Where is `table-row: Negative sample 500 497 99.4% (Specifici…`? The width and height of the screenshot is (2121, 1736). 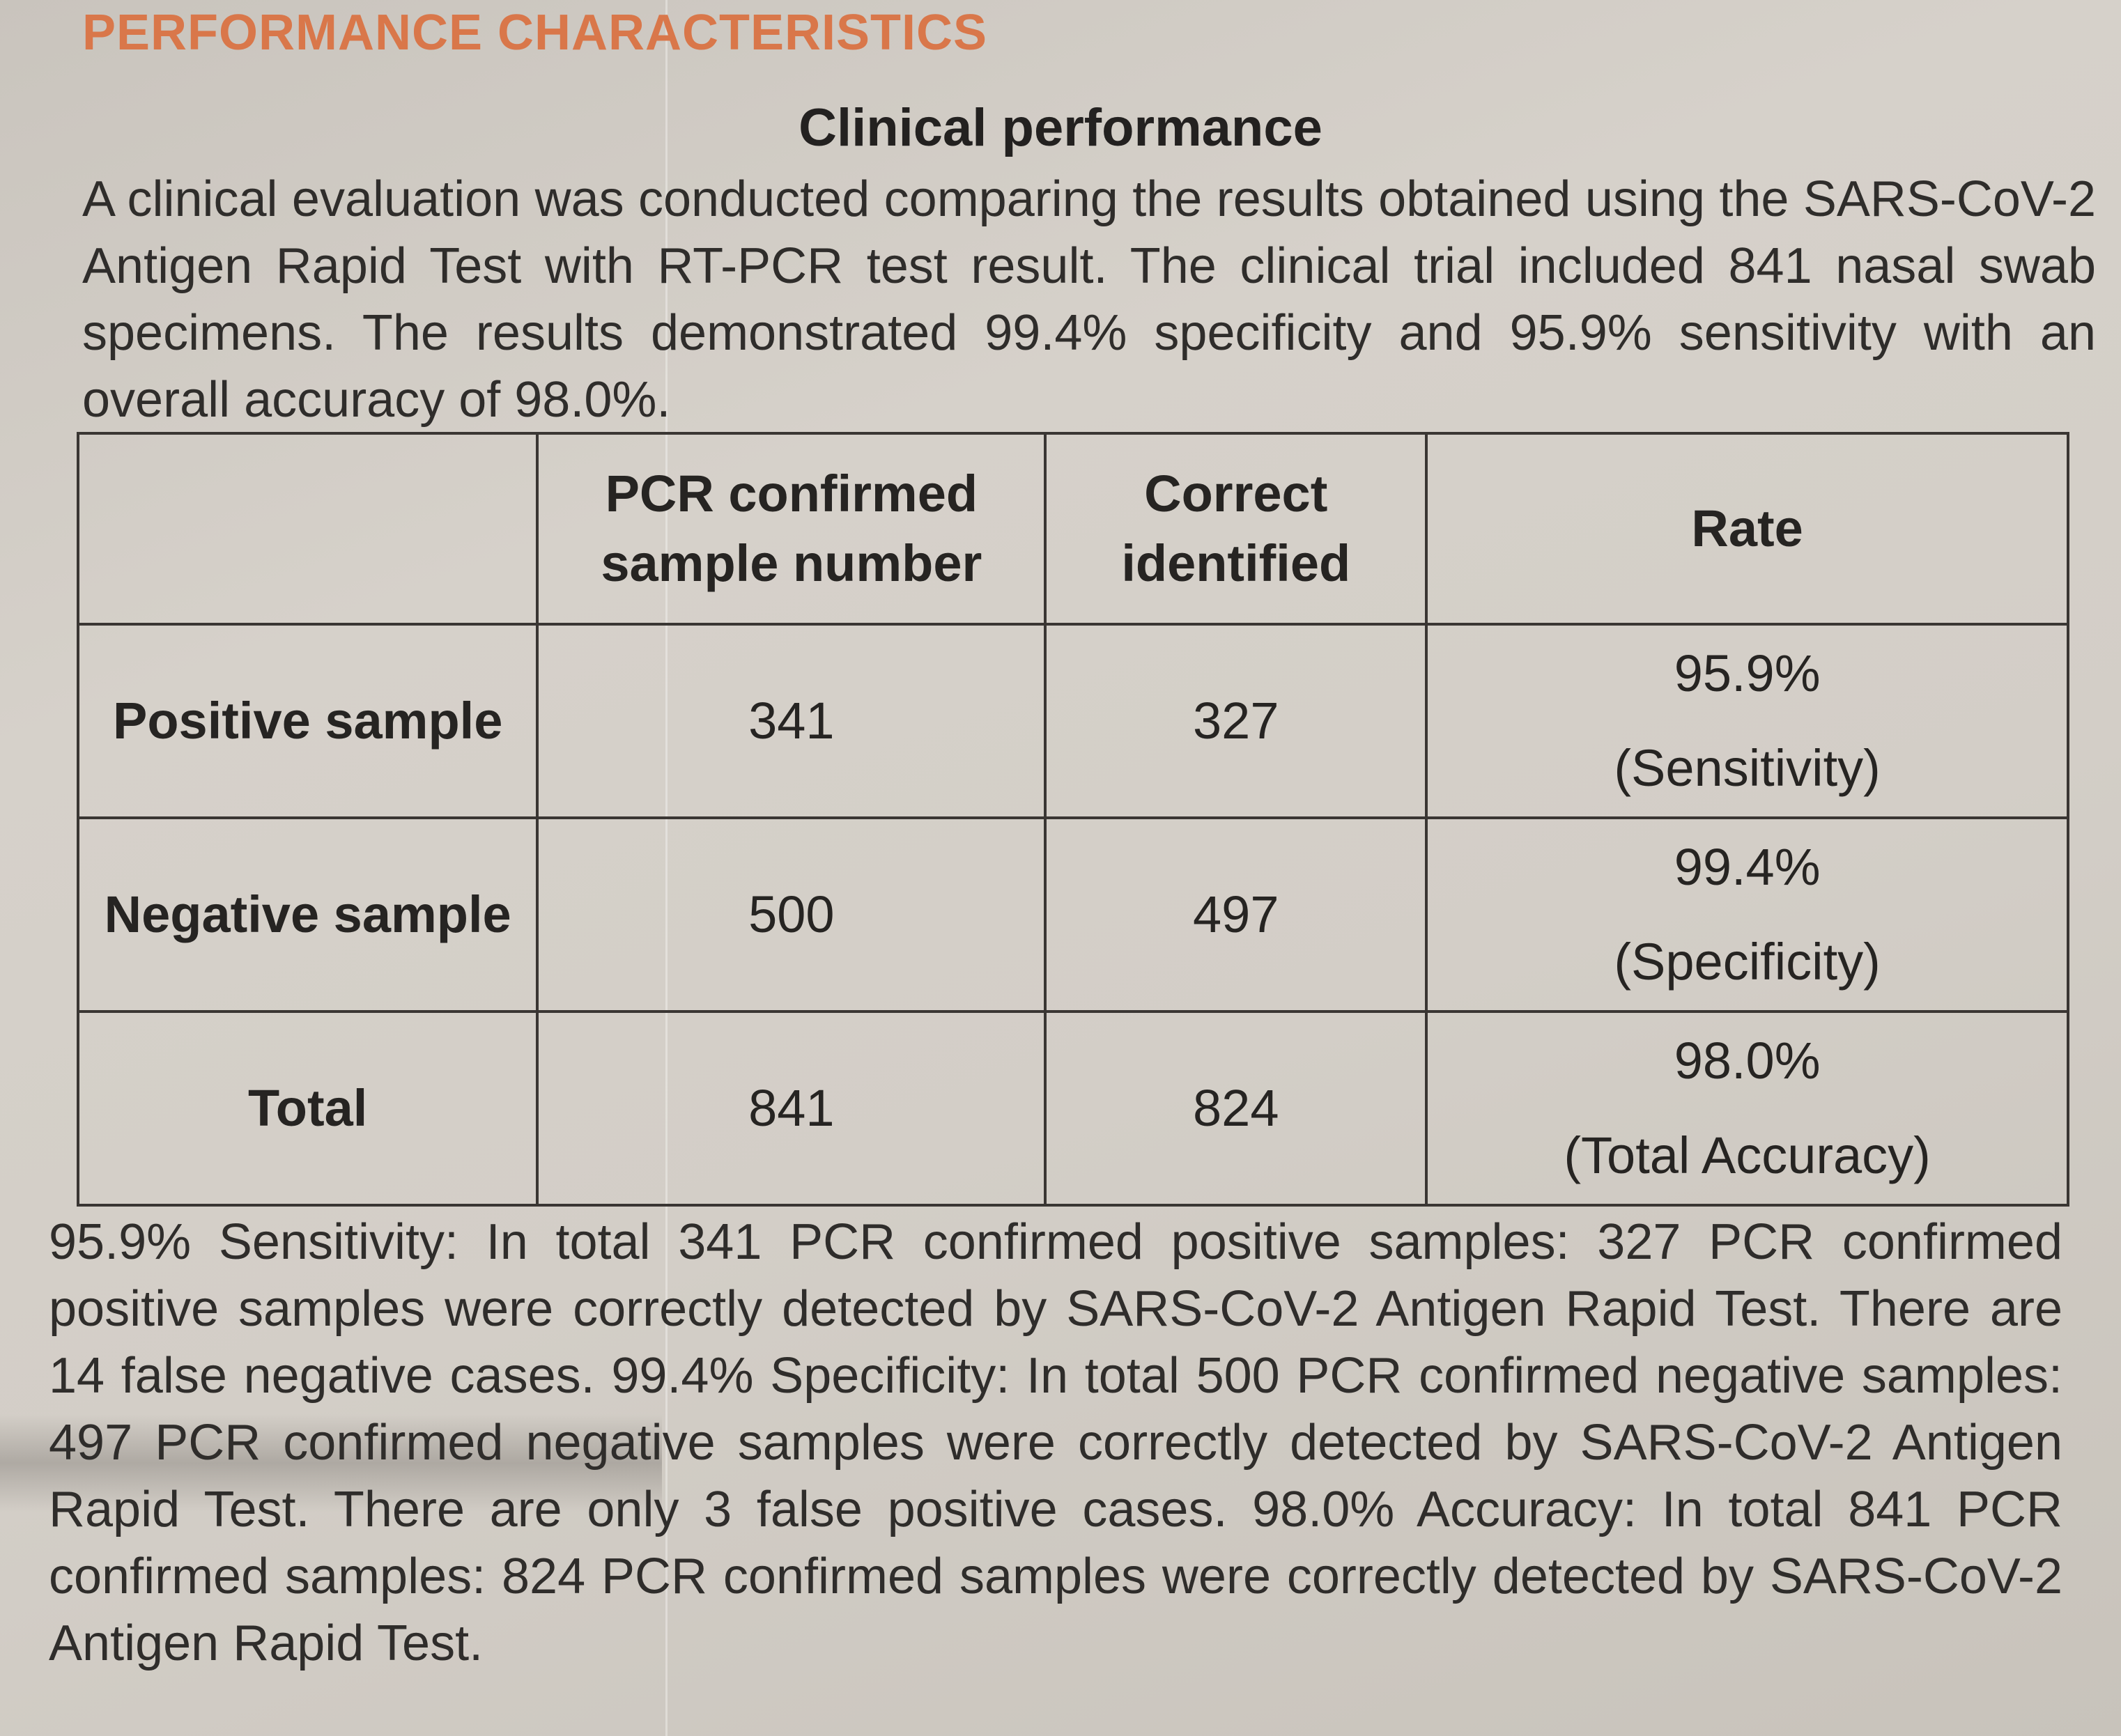
table-row: Negative sample 500 497 99.4% (Specifici… is located at coordinates (1072, 914).